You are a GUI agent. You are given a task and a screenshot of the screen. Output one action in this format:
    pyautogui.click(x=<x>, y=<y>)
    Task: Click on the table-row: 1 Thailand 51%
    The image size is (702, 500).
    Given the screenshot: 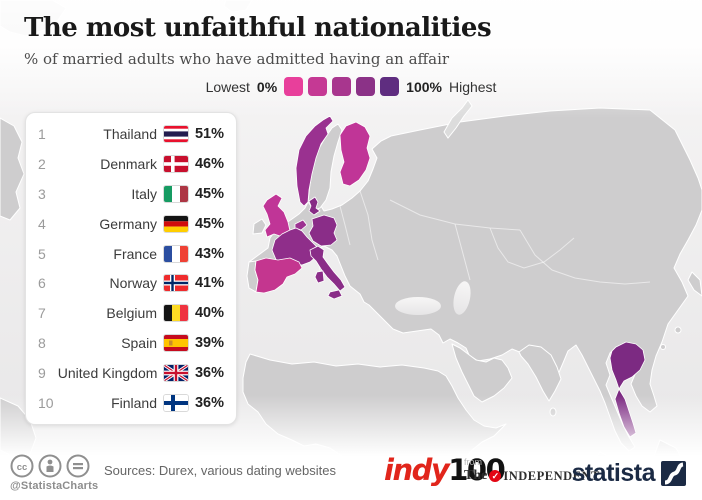 What is the action you would take?
    pyautogui.click(x=131, y=134)
    